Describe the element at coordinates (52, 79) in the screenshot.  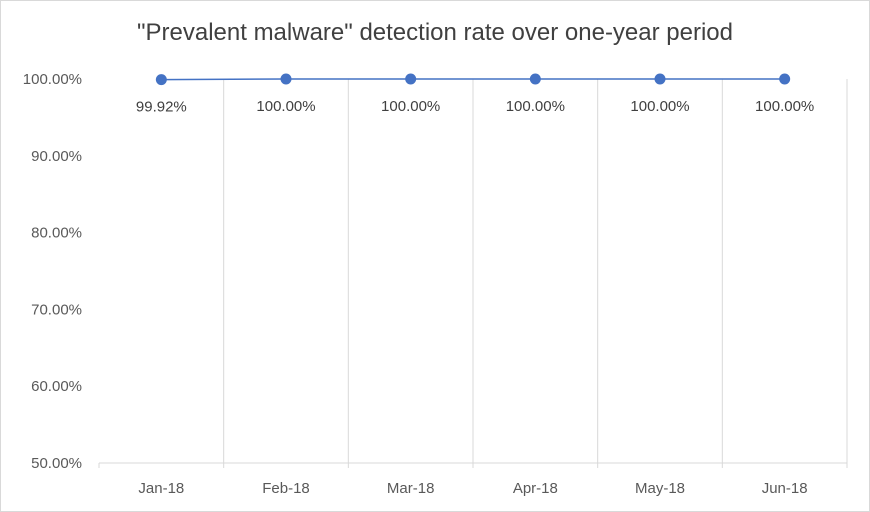
I see `y-tick-label: 100.00%` at that location.